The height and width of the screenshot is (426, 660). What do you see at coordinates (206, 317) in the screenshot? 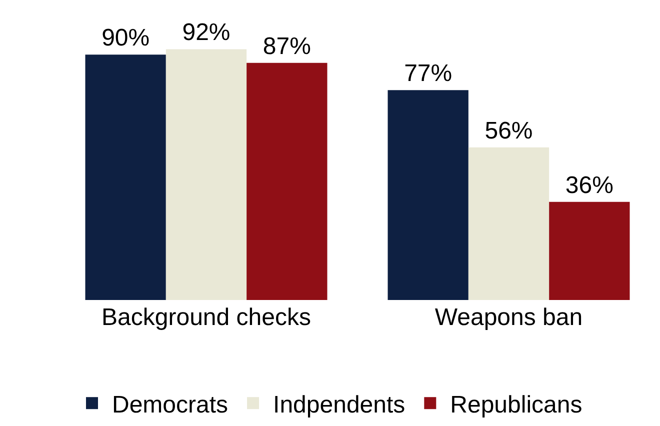
I see `x-tick-label: Background checks` at bounding box center [206, 317].